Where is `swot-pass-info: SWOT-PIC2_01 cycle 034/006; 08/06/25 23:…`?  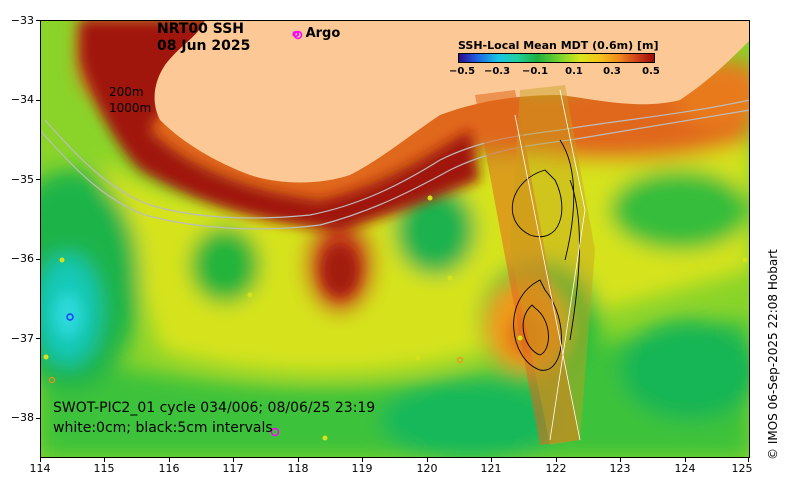
swot-pass-info: SWOT-PIC2_01 cycle 034/006; 08/06/25 23:… is located at coordinates (214, 408).